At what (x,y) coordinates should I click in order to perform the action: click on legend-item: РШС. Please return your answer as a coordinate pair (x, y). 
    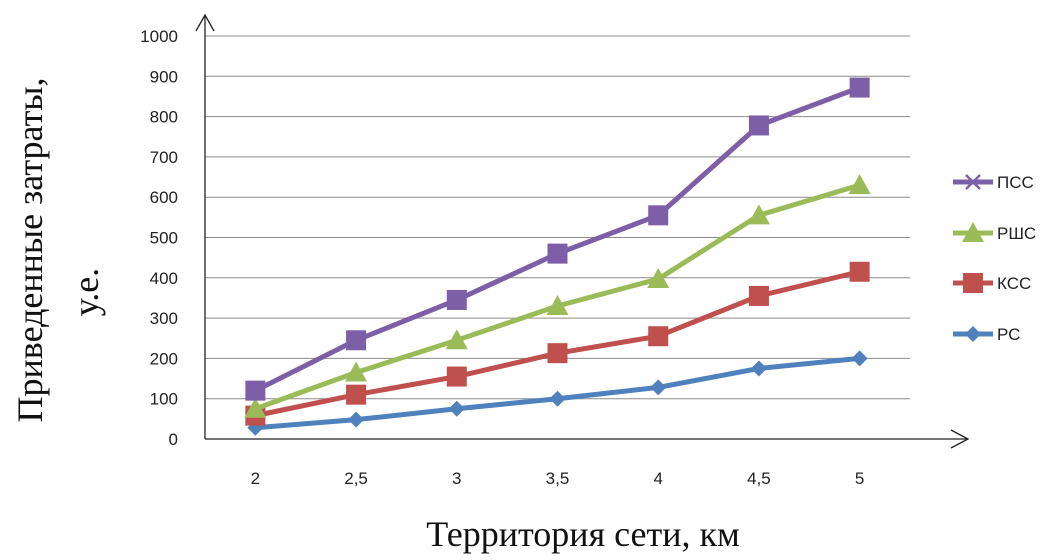
    Looking at the image, I should click on (994, 232).